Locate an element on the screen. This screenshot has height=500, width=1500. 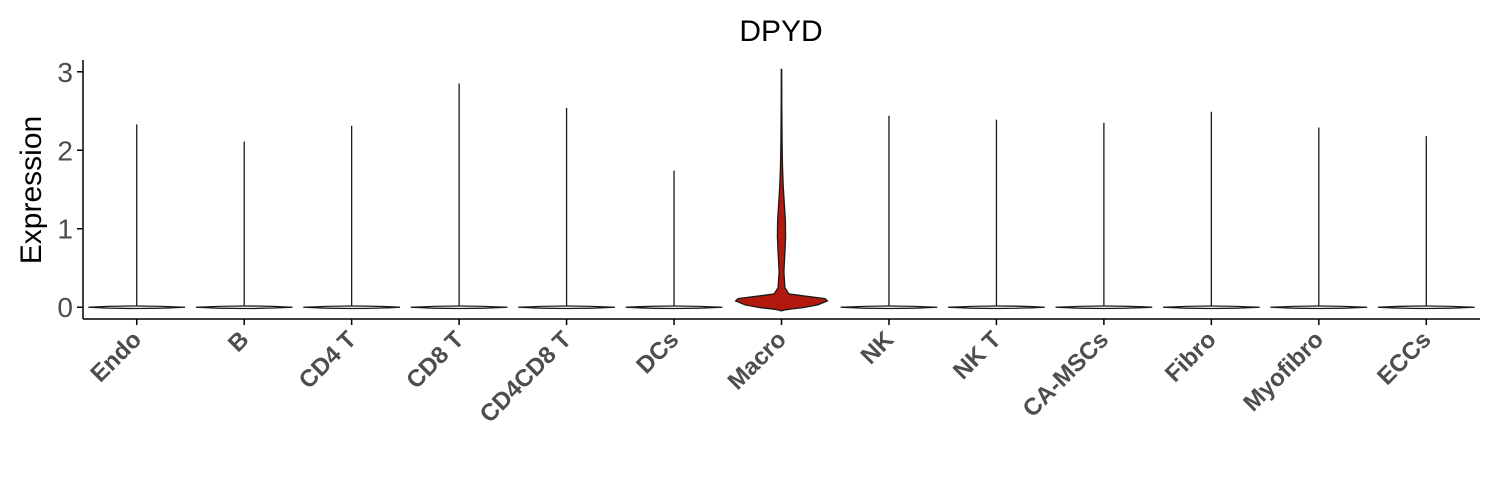
y-tick-label: 2 is located at coordinates (65, 150).